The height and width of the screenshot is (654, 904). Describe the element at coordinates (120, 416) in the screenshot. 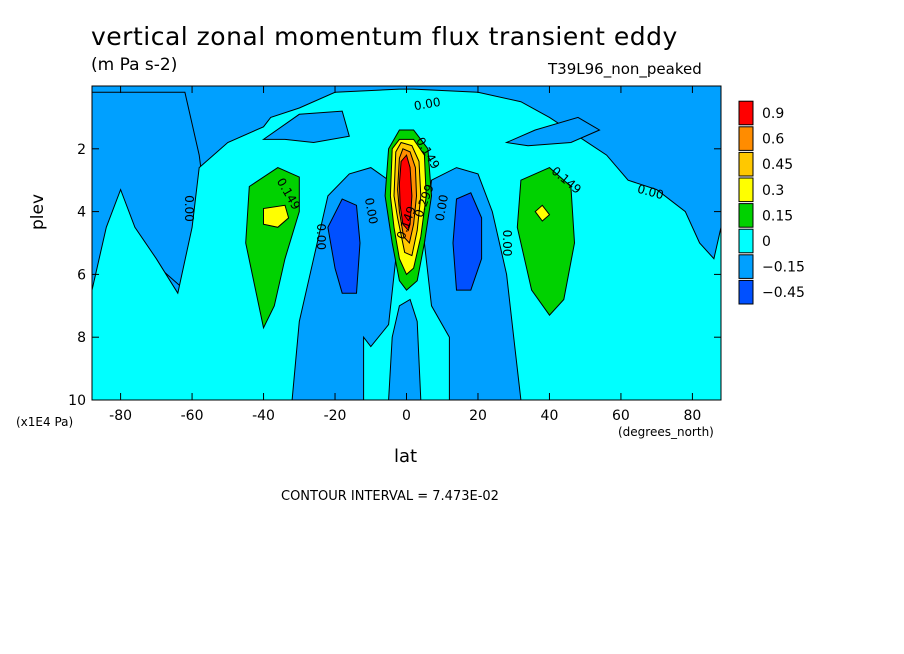

I see `x-tick-label: -80` at that location.